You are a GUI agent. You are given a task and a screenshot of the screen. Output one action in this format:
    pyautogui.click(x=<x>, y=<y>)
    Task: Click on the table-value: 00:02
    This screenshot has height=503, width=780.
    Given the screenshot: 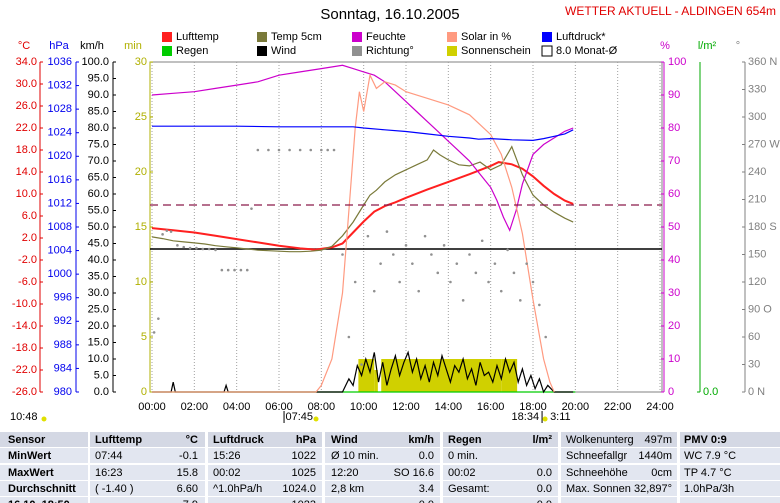 What is the action you would take?
    pyautogui.click(x=227, y=473)
    